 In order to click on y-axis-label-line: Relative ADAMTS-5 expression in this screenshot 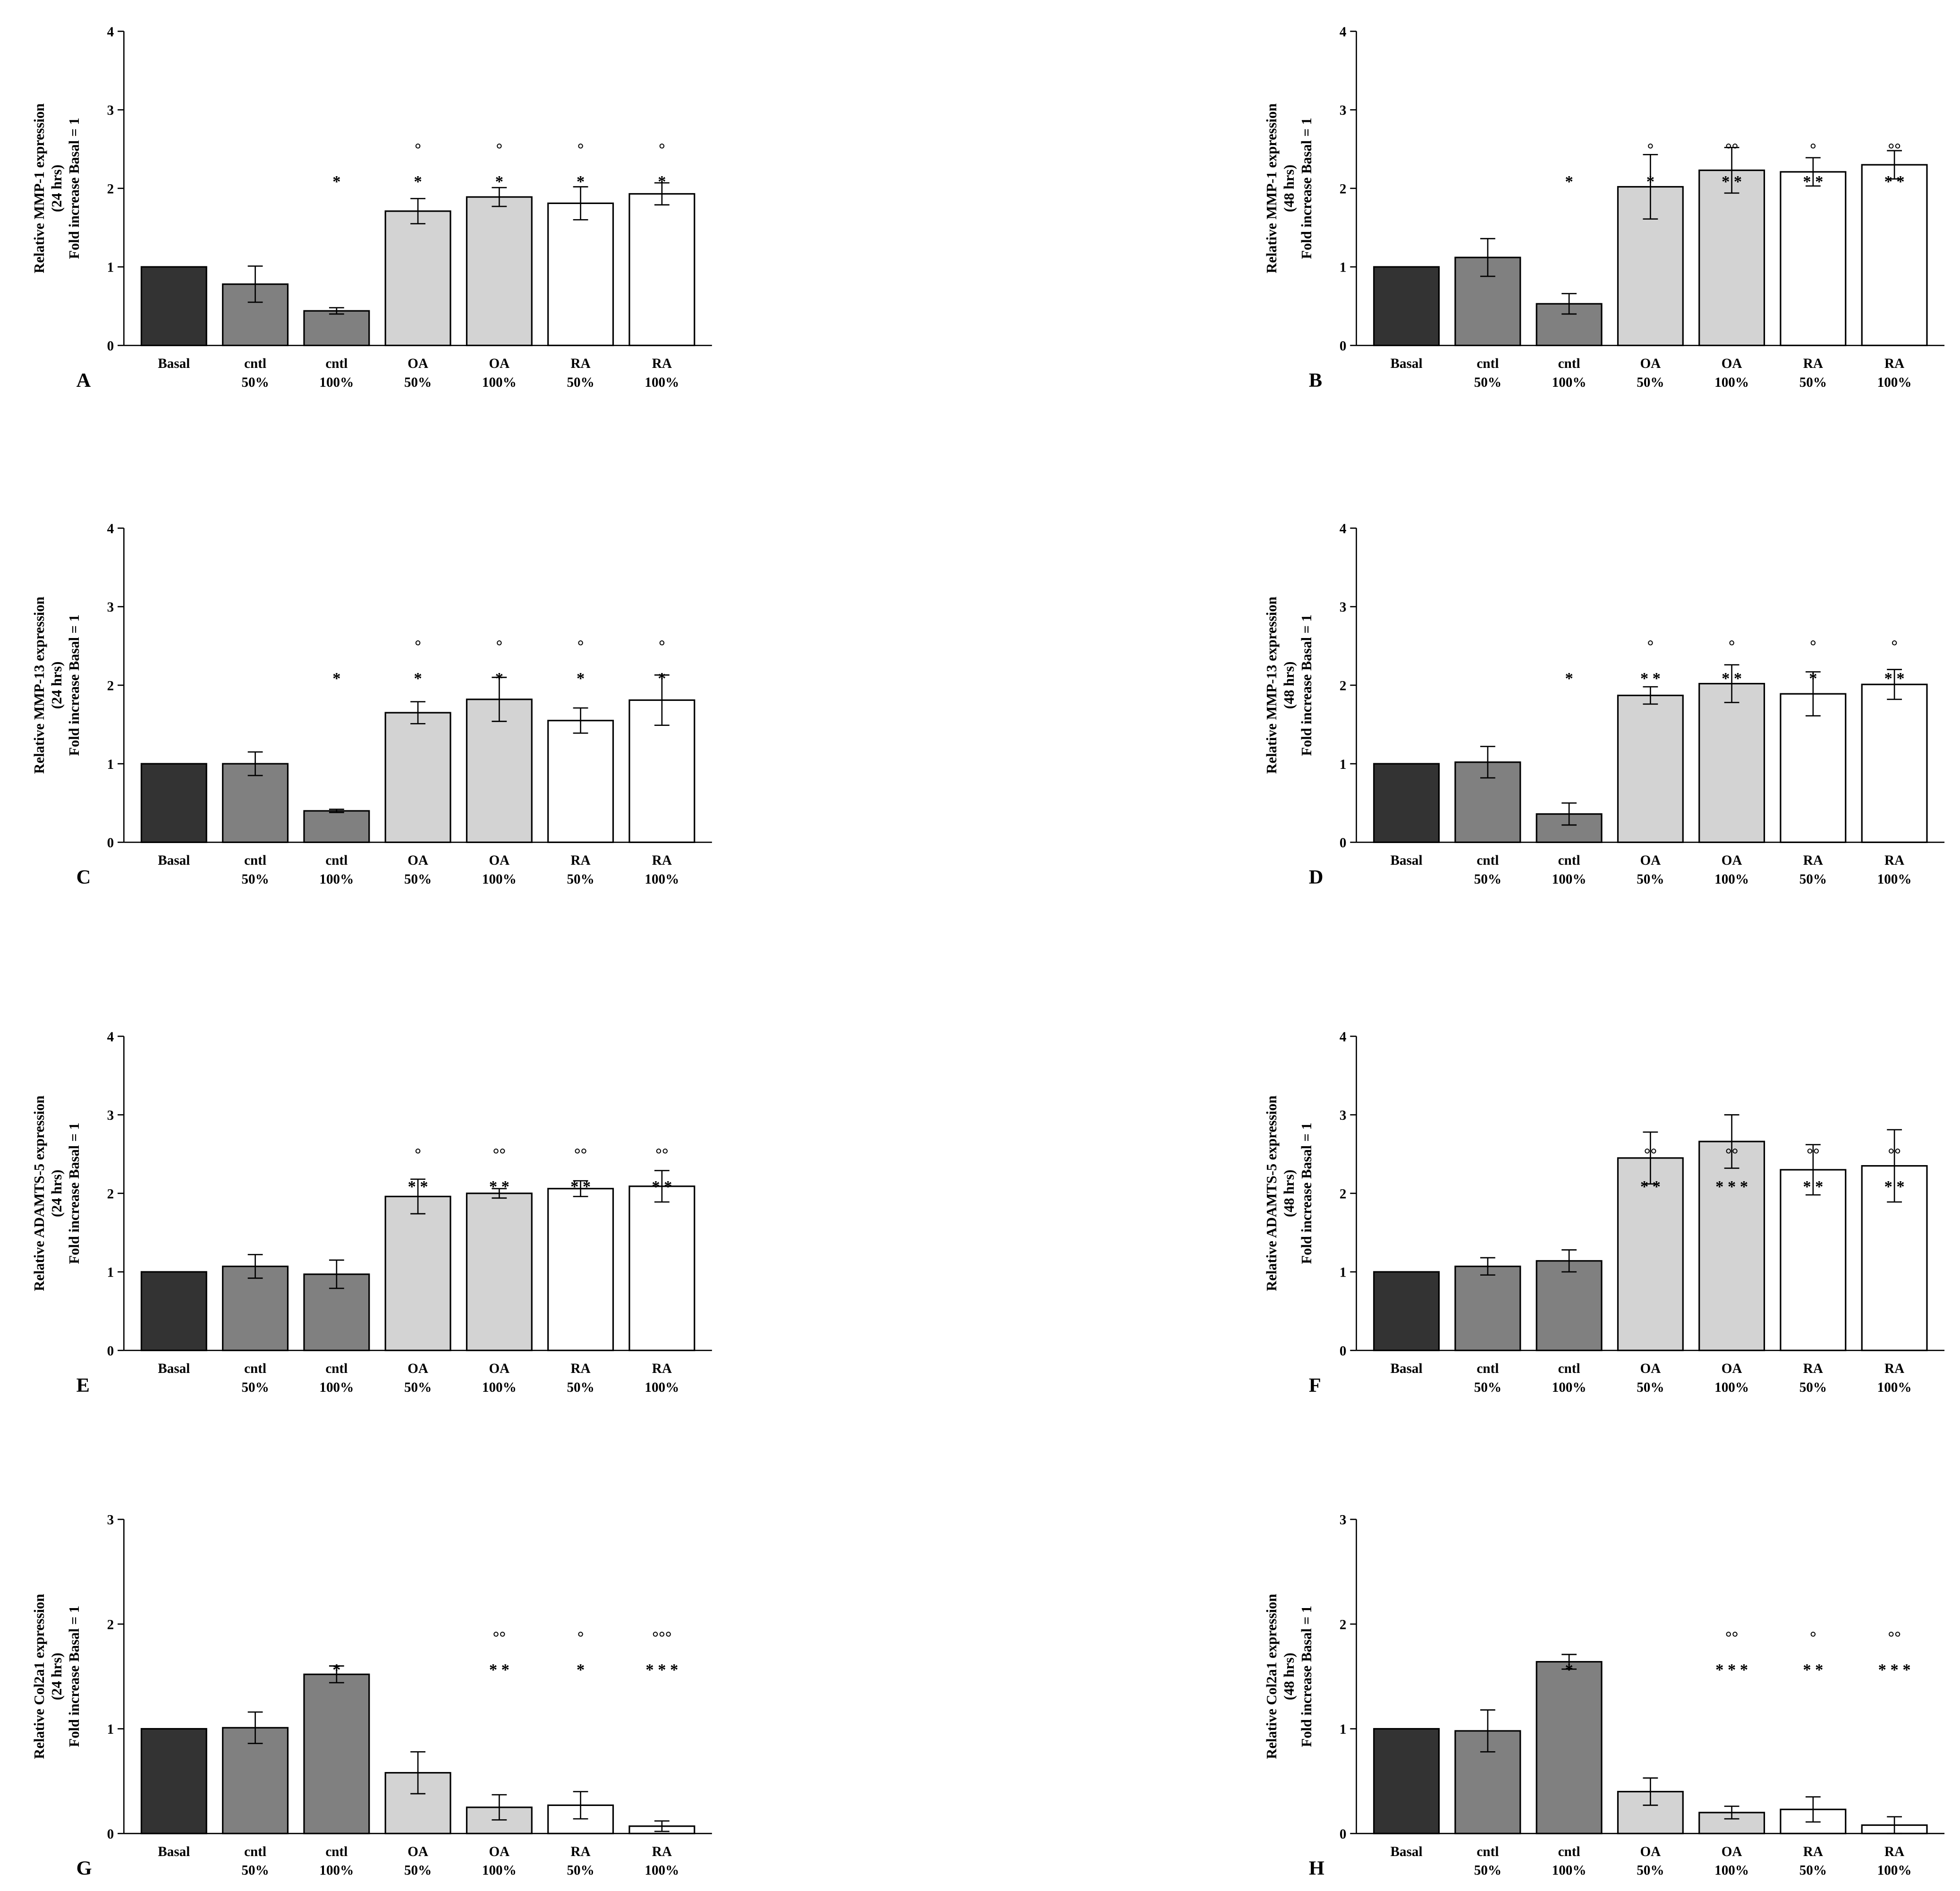, I will do `click(39, 1193)`.